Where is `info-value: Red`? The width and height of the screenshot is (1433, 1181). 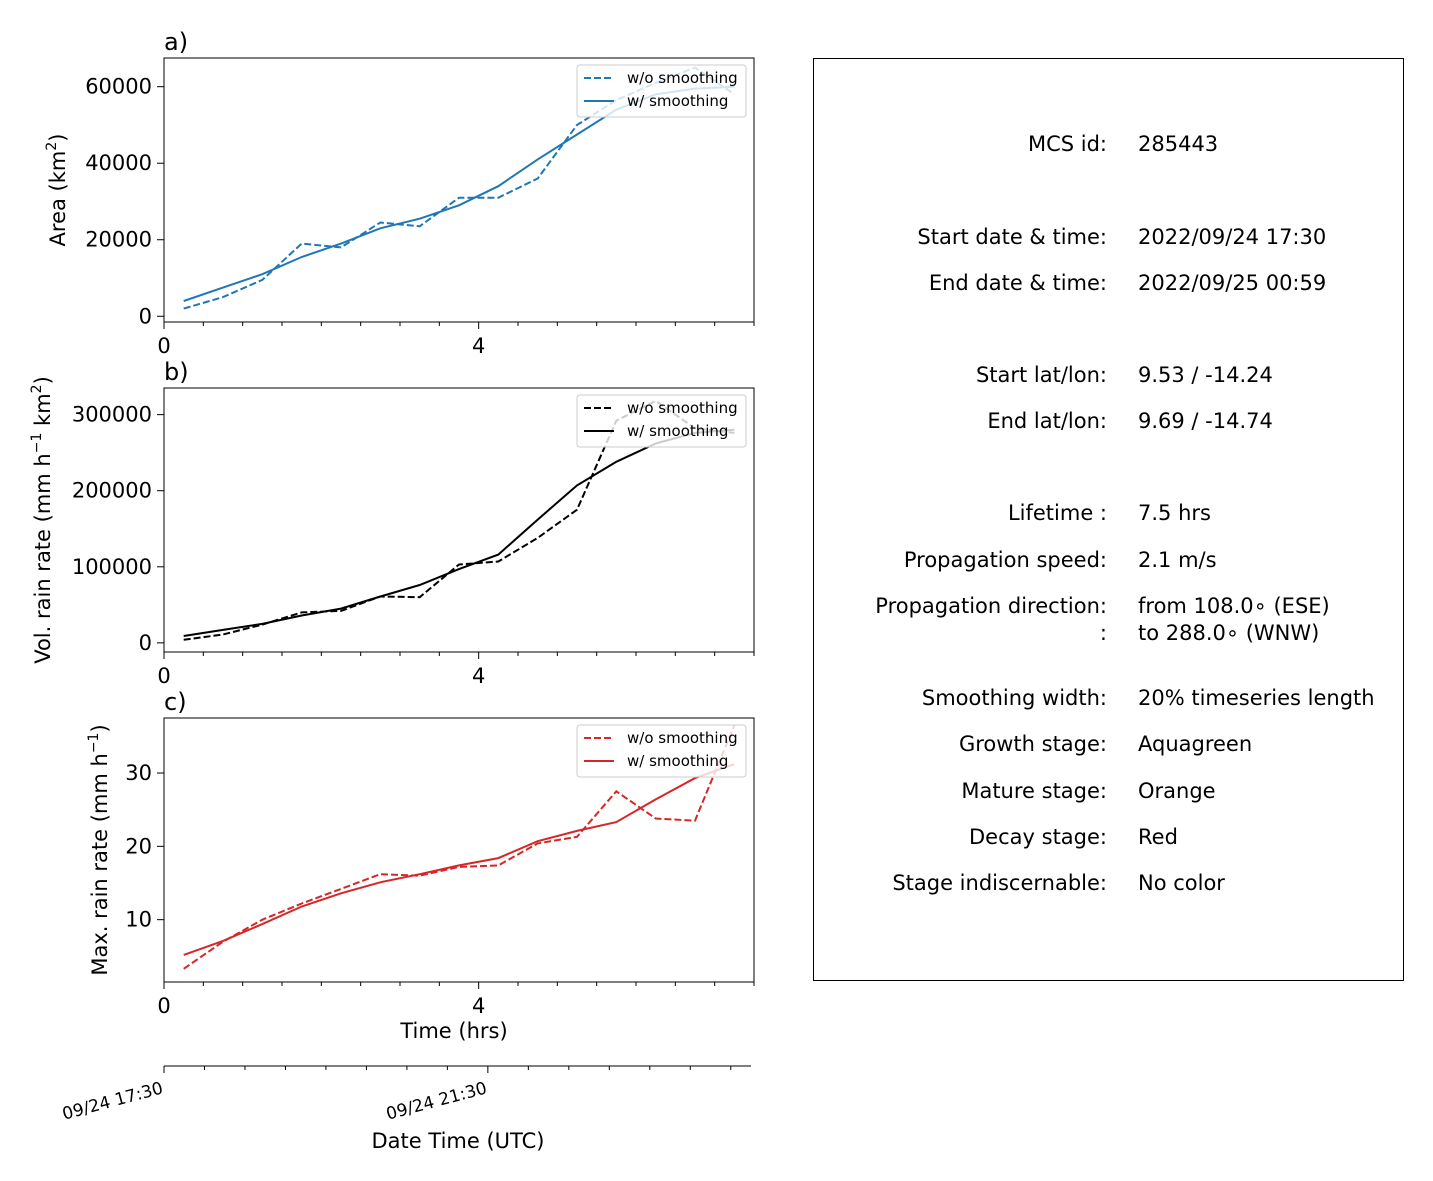
info-value: Red is located at coordinates (1158, 837).